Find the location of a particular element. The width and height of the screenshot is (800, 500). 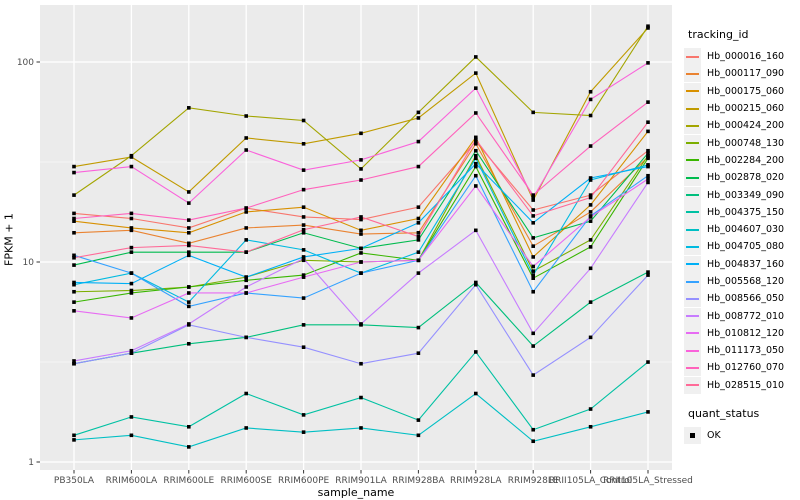

legend-label: OK is located at coordinates (714, 436).